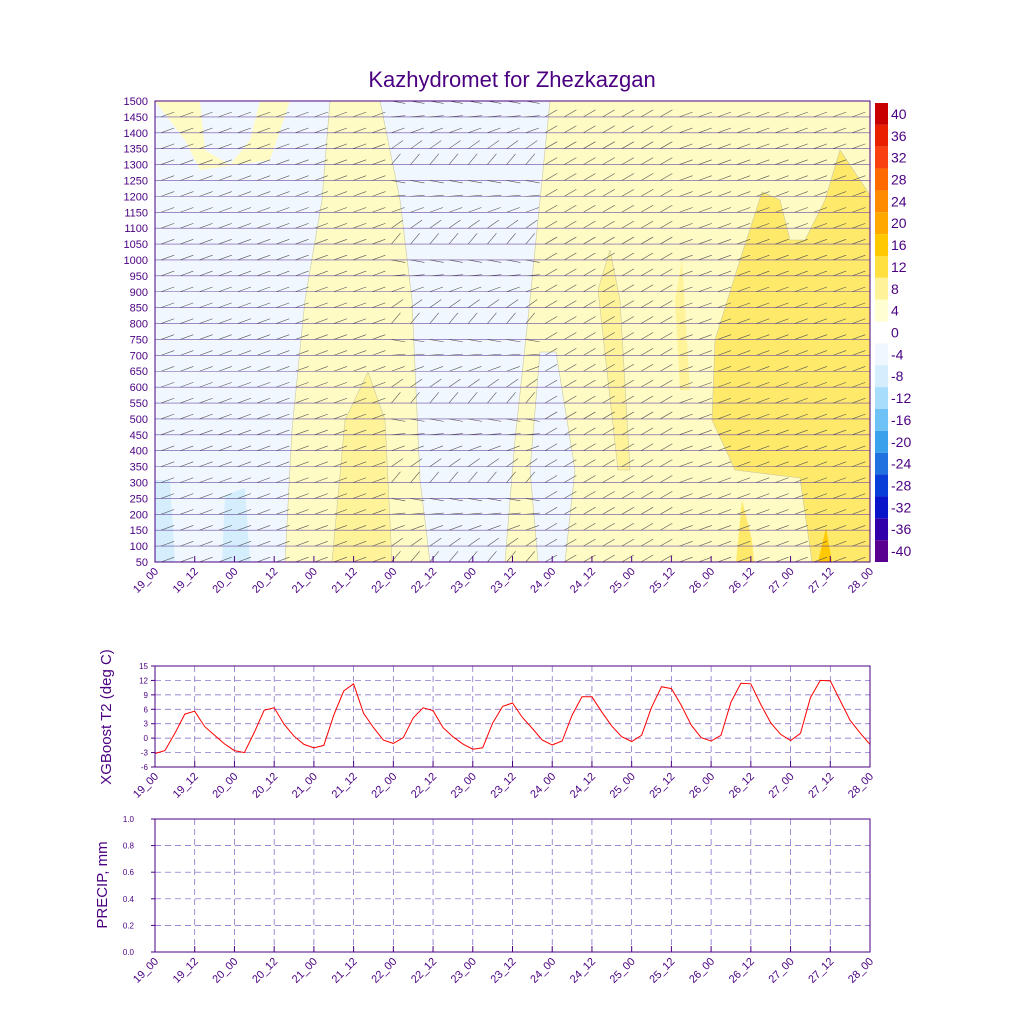 This screenshot has width=1024, height=1029. I want to click on field-band-cold-lower, so click(552, 456).